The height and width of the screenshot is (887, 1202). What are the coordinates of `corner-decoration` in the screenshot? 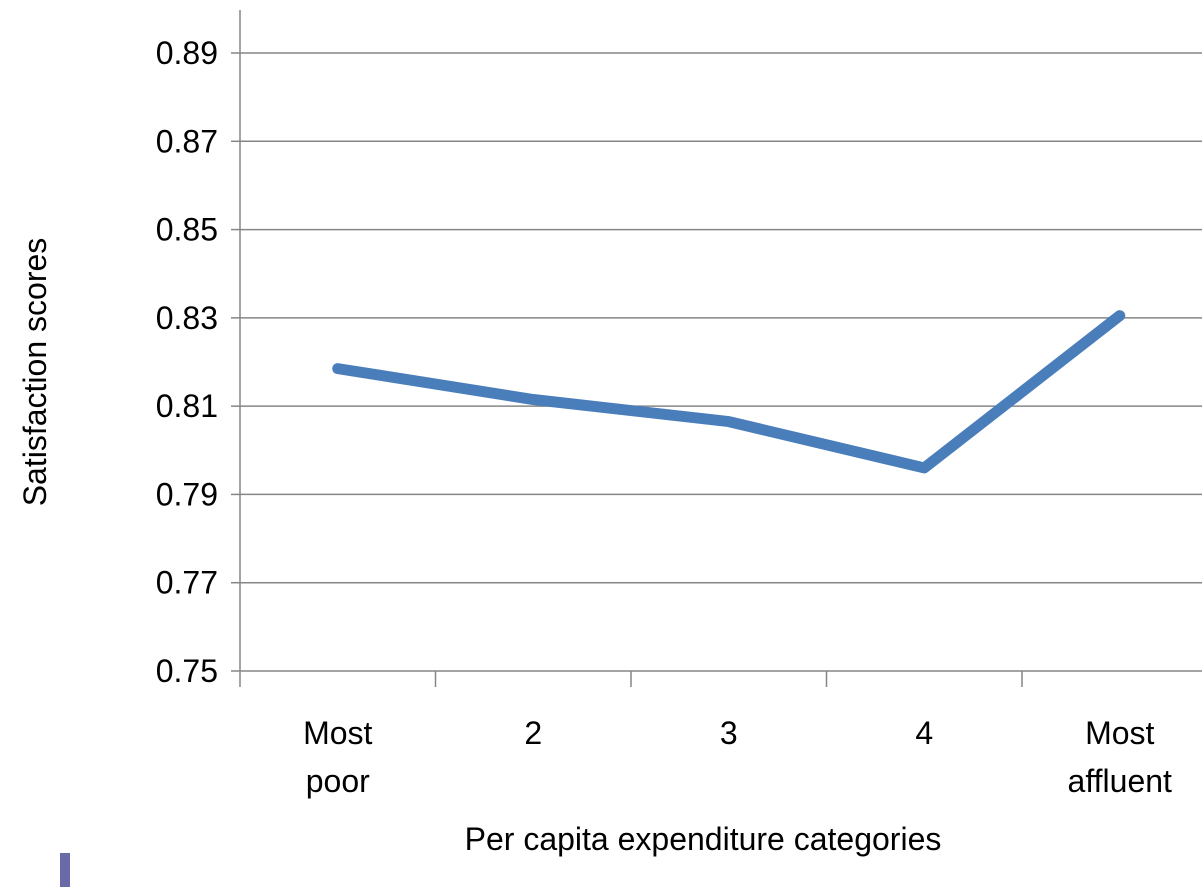 It's located at (65, 870).